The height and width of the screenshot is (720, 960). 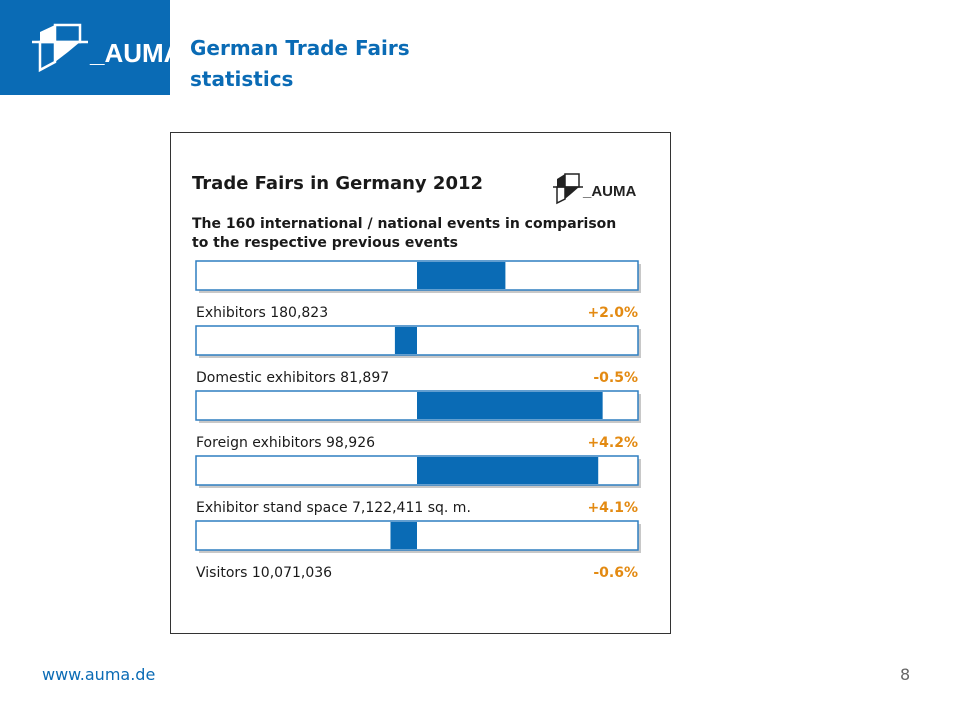 I want to click on auma-logo-text: _AUMA, so click(x=129, y=53).